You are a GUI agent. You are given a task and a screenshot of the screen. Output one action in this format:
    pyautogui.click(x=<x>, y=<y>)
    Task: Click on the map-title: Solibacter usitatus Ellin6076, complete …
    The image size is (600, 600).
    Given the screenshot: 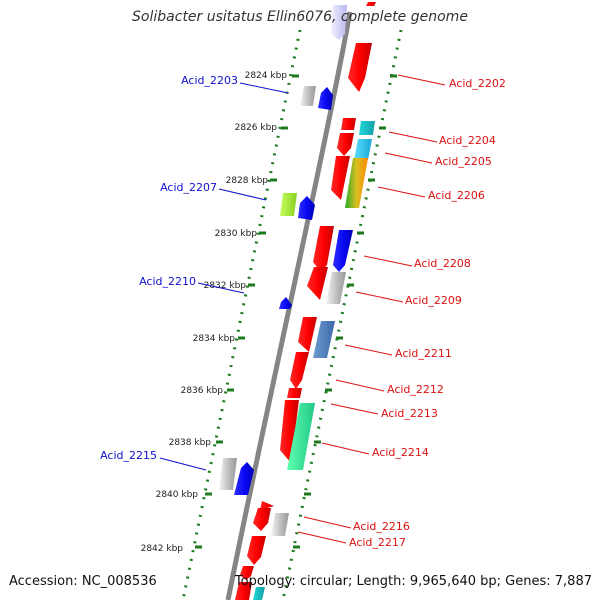 What is the action you would take?
    pyautogui.click(x=300, y=17)
    